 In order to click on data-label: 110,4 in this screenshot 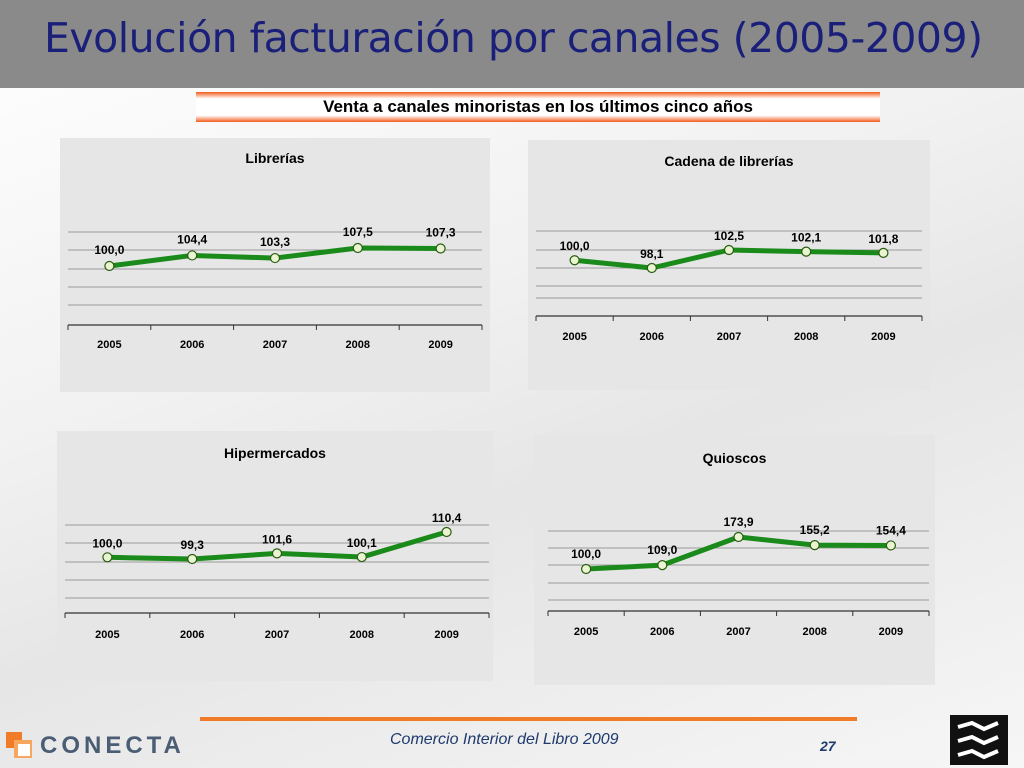, I will do `click(447, 518)`.